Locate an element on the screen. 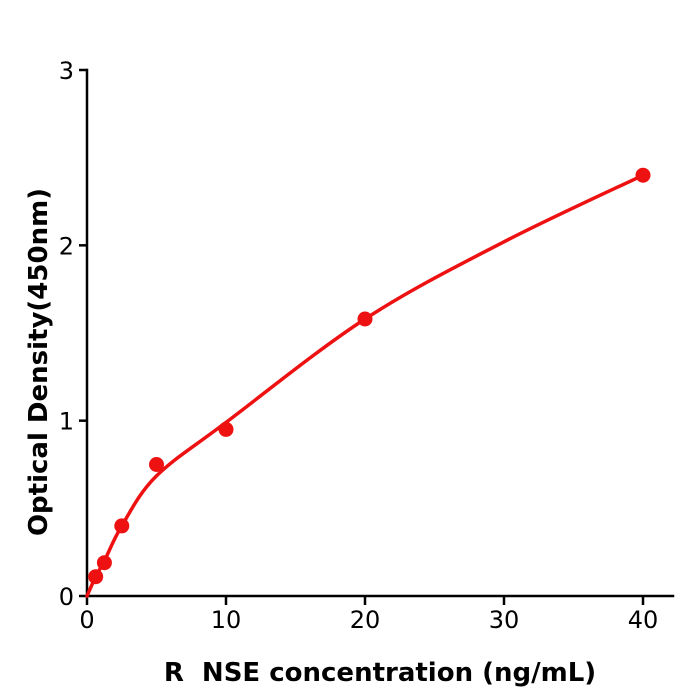 Image resolution: width=700 pixels, height=700 pixels. x-axis-label: R NSE concentration (ng/mL) is located at coordinates (380, 673).